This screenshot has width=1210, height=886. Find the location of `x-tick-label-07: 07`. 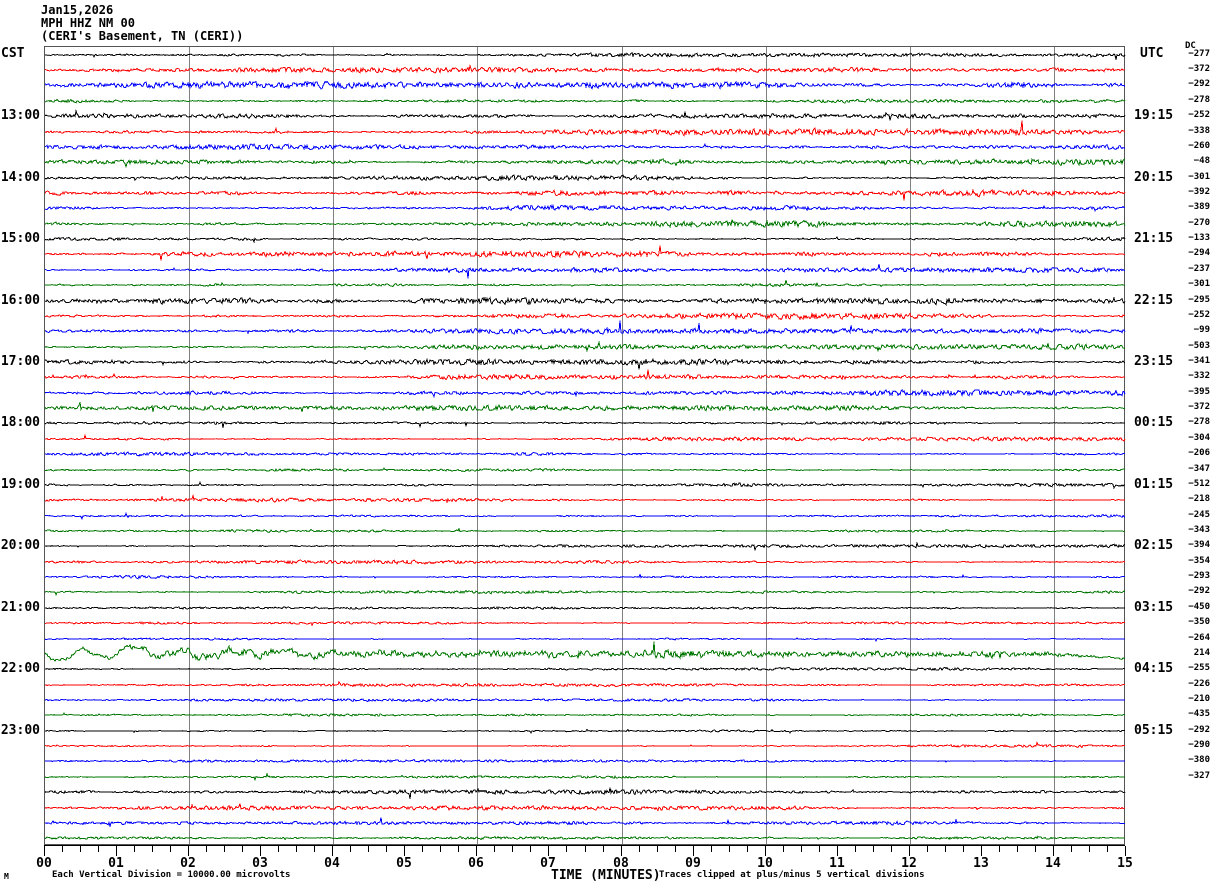

x-tick-label-07: 07 is located at coordinates (548, 863).